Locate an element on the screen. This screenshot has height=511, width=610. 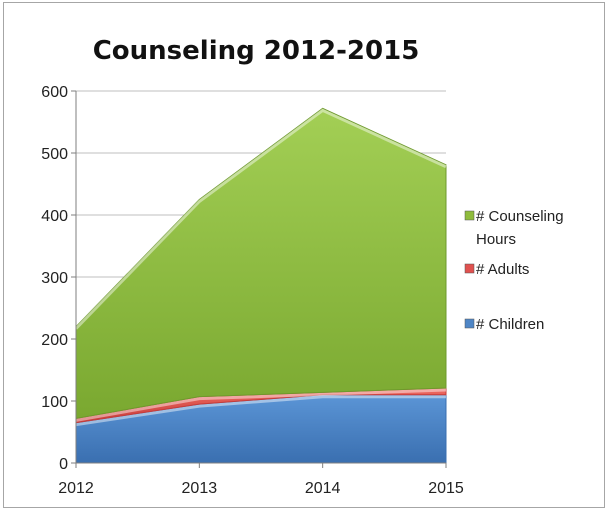
y-tick-label: 400 is located at coordinates (54, 216).